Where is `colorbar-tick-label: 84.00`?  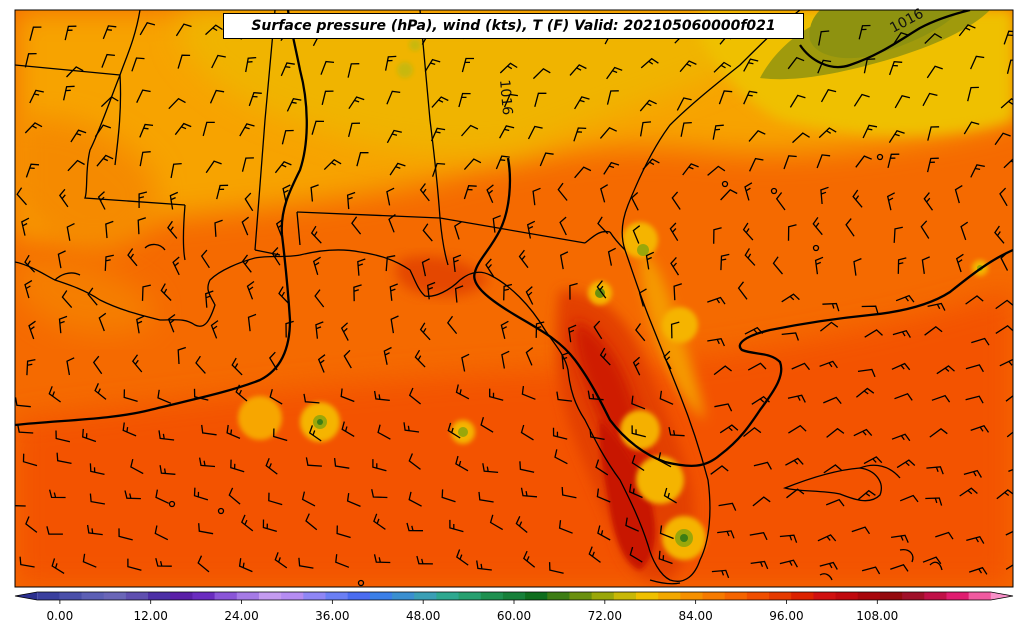 colorbar-tick-label: 84.00 is located at coordinates (695, 616).